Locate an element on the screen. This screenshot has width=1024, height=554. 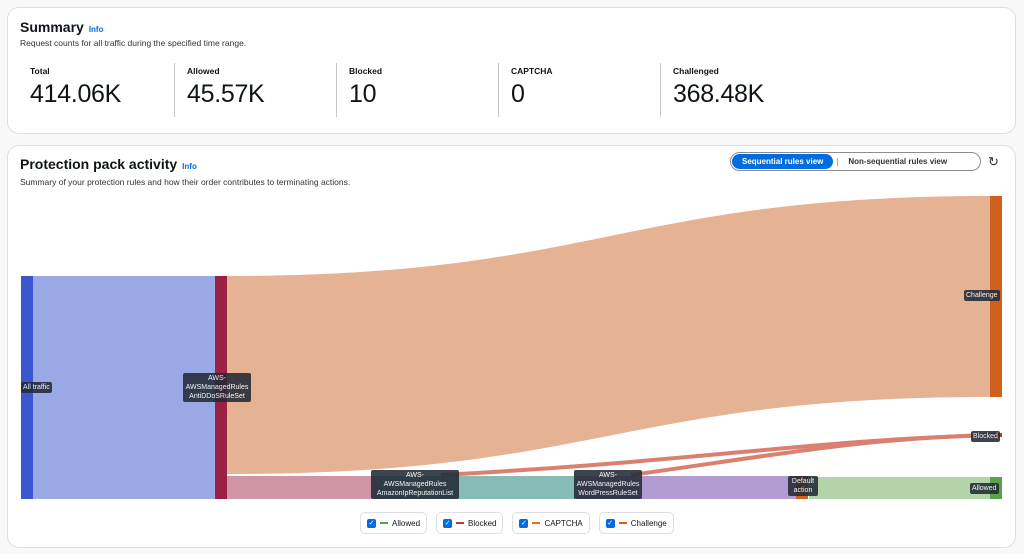
label-wp: AWS- AWSManagedRules WordPressRuleSet is located at coordinates (608, 484).